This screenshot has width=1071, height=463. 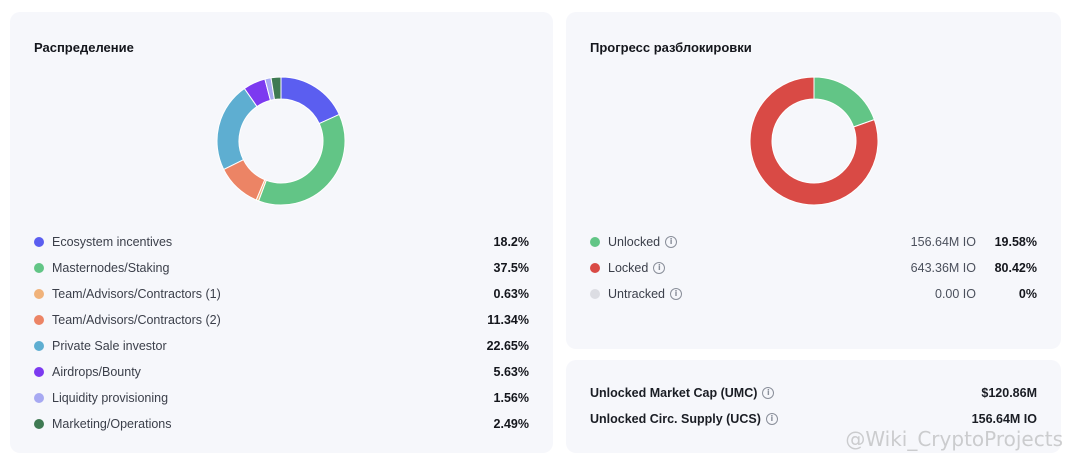 What do you see at coordinates (281, 424) in the screenshot?
I see `legend-item-marketing: Marketing/Operations 2.49%` at bounding box center [281, 424].